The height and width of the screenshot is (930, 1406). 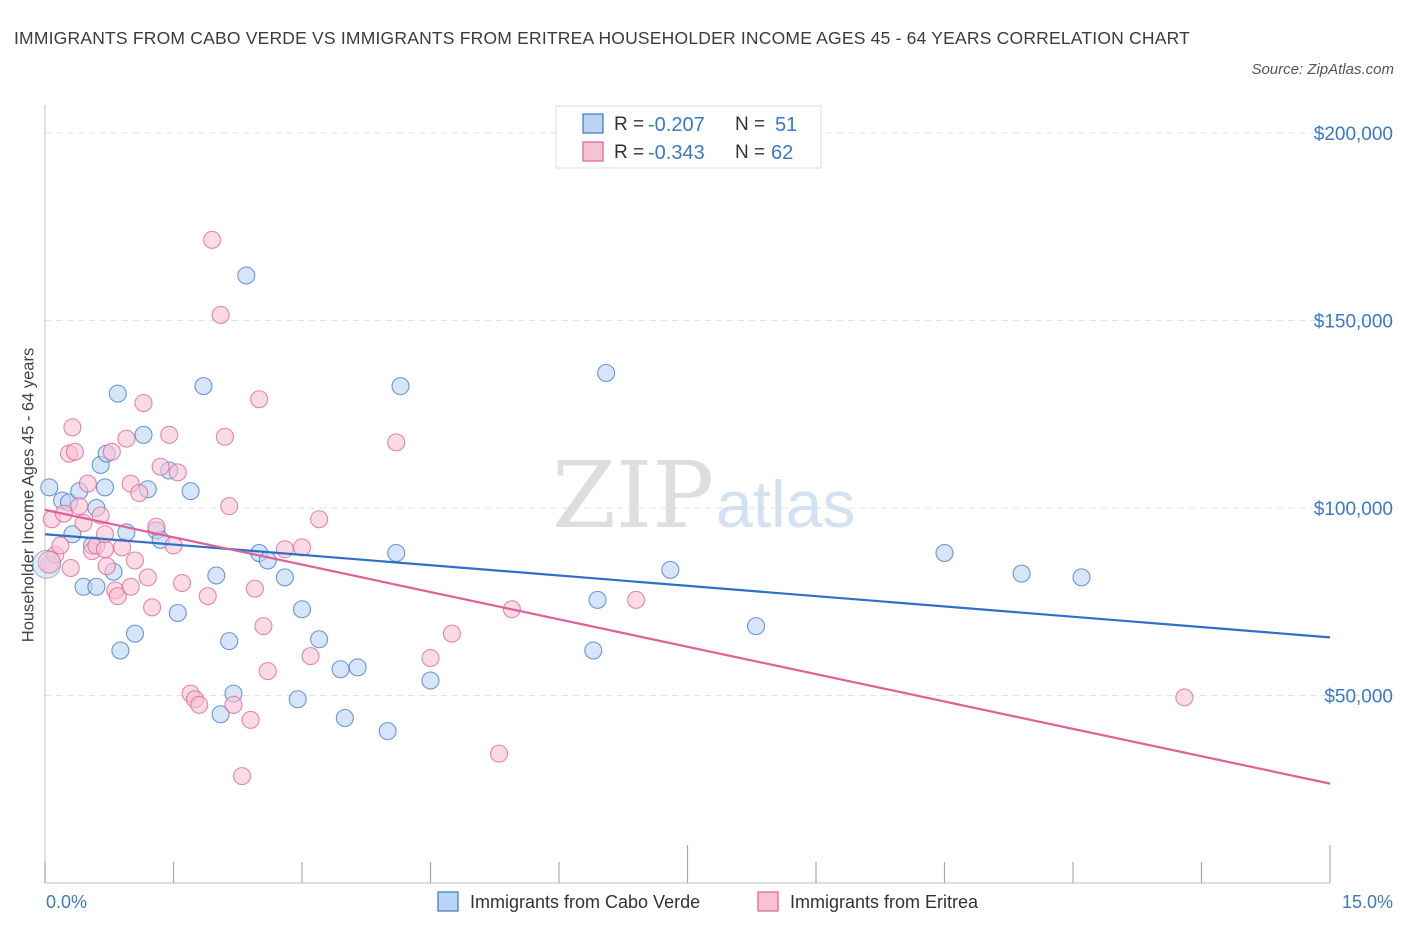 What do you see at coordinates (676, 153) in the screenshot?
I see `stats-r-value-pink: -0.343` at bounding box center [676, 153].